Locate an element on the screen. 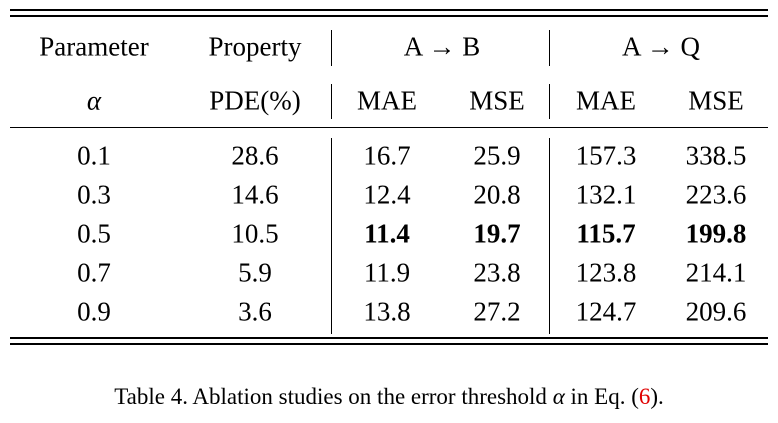  table-cell: 132.1 is located at coordinates (606, 194).